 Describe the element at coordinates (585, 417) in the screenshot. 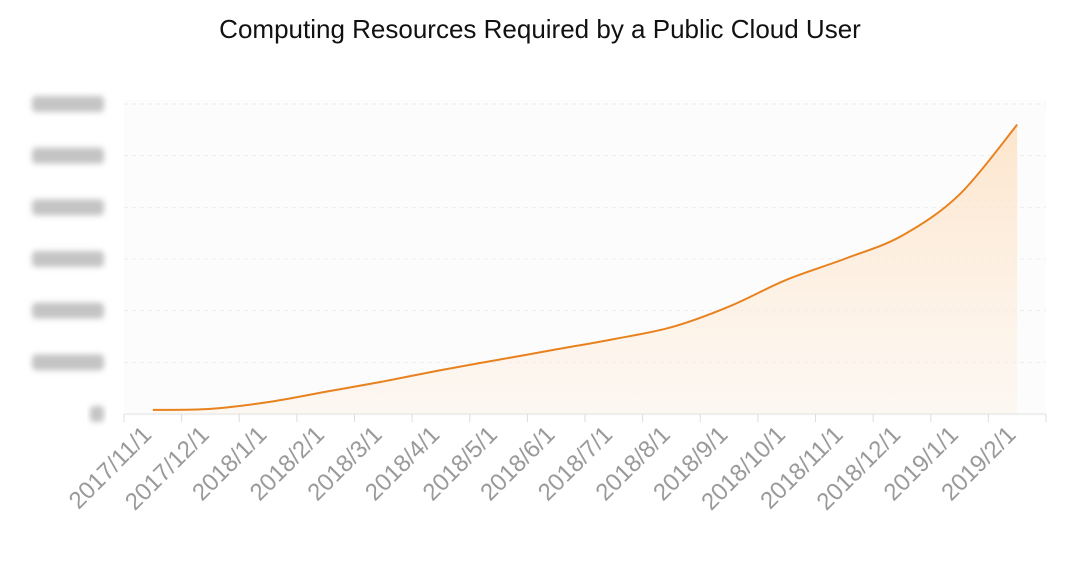

I see `x-axis` at that location.